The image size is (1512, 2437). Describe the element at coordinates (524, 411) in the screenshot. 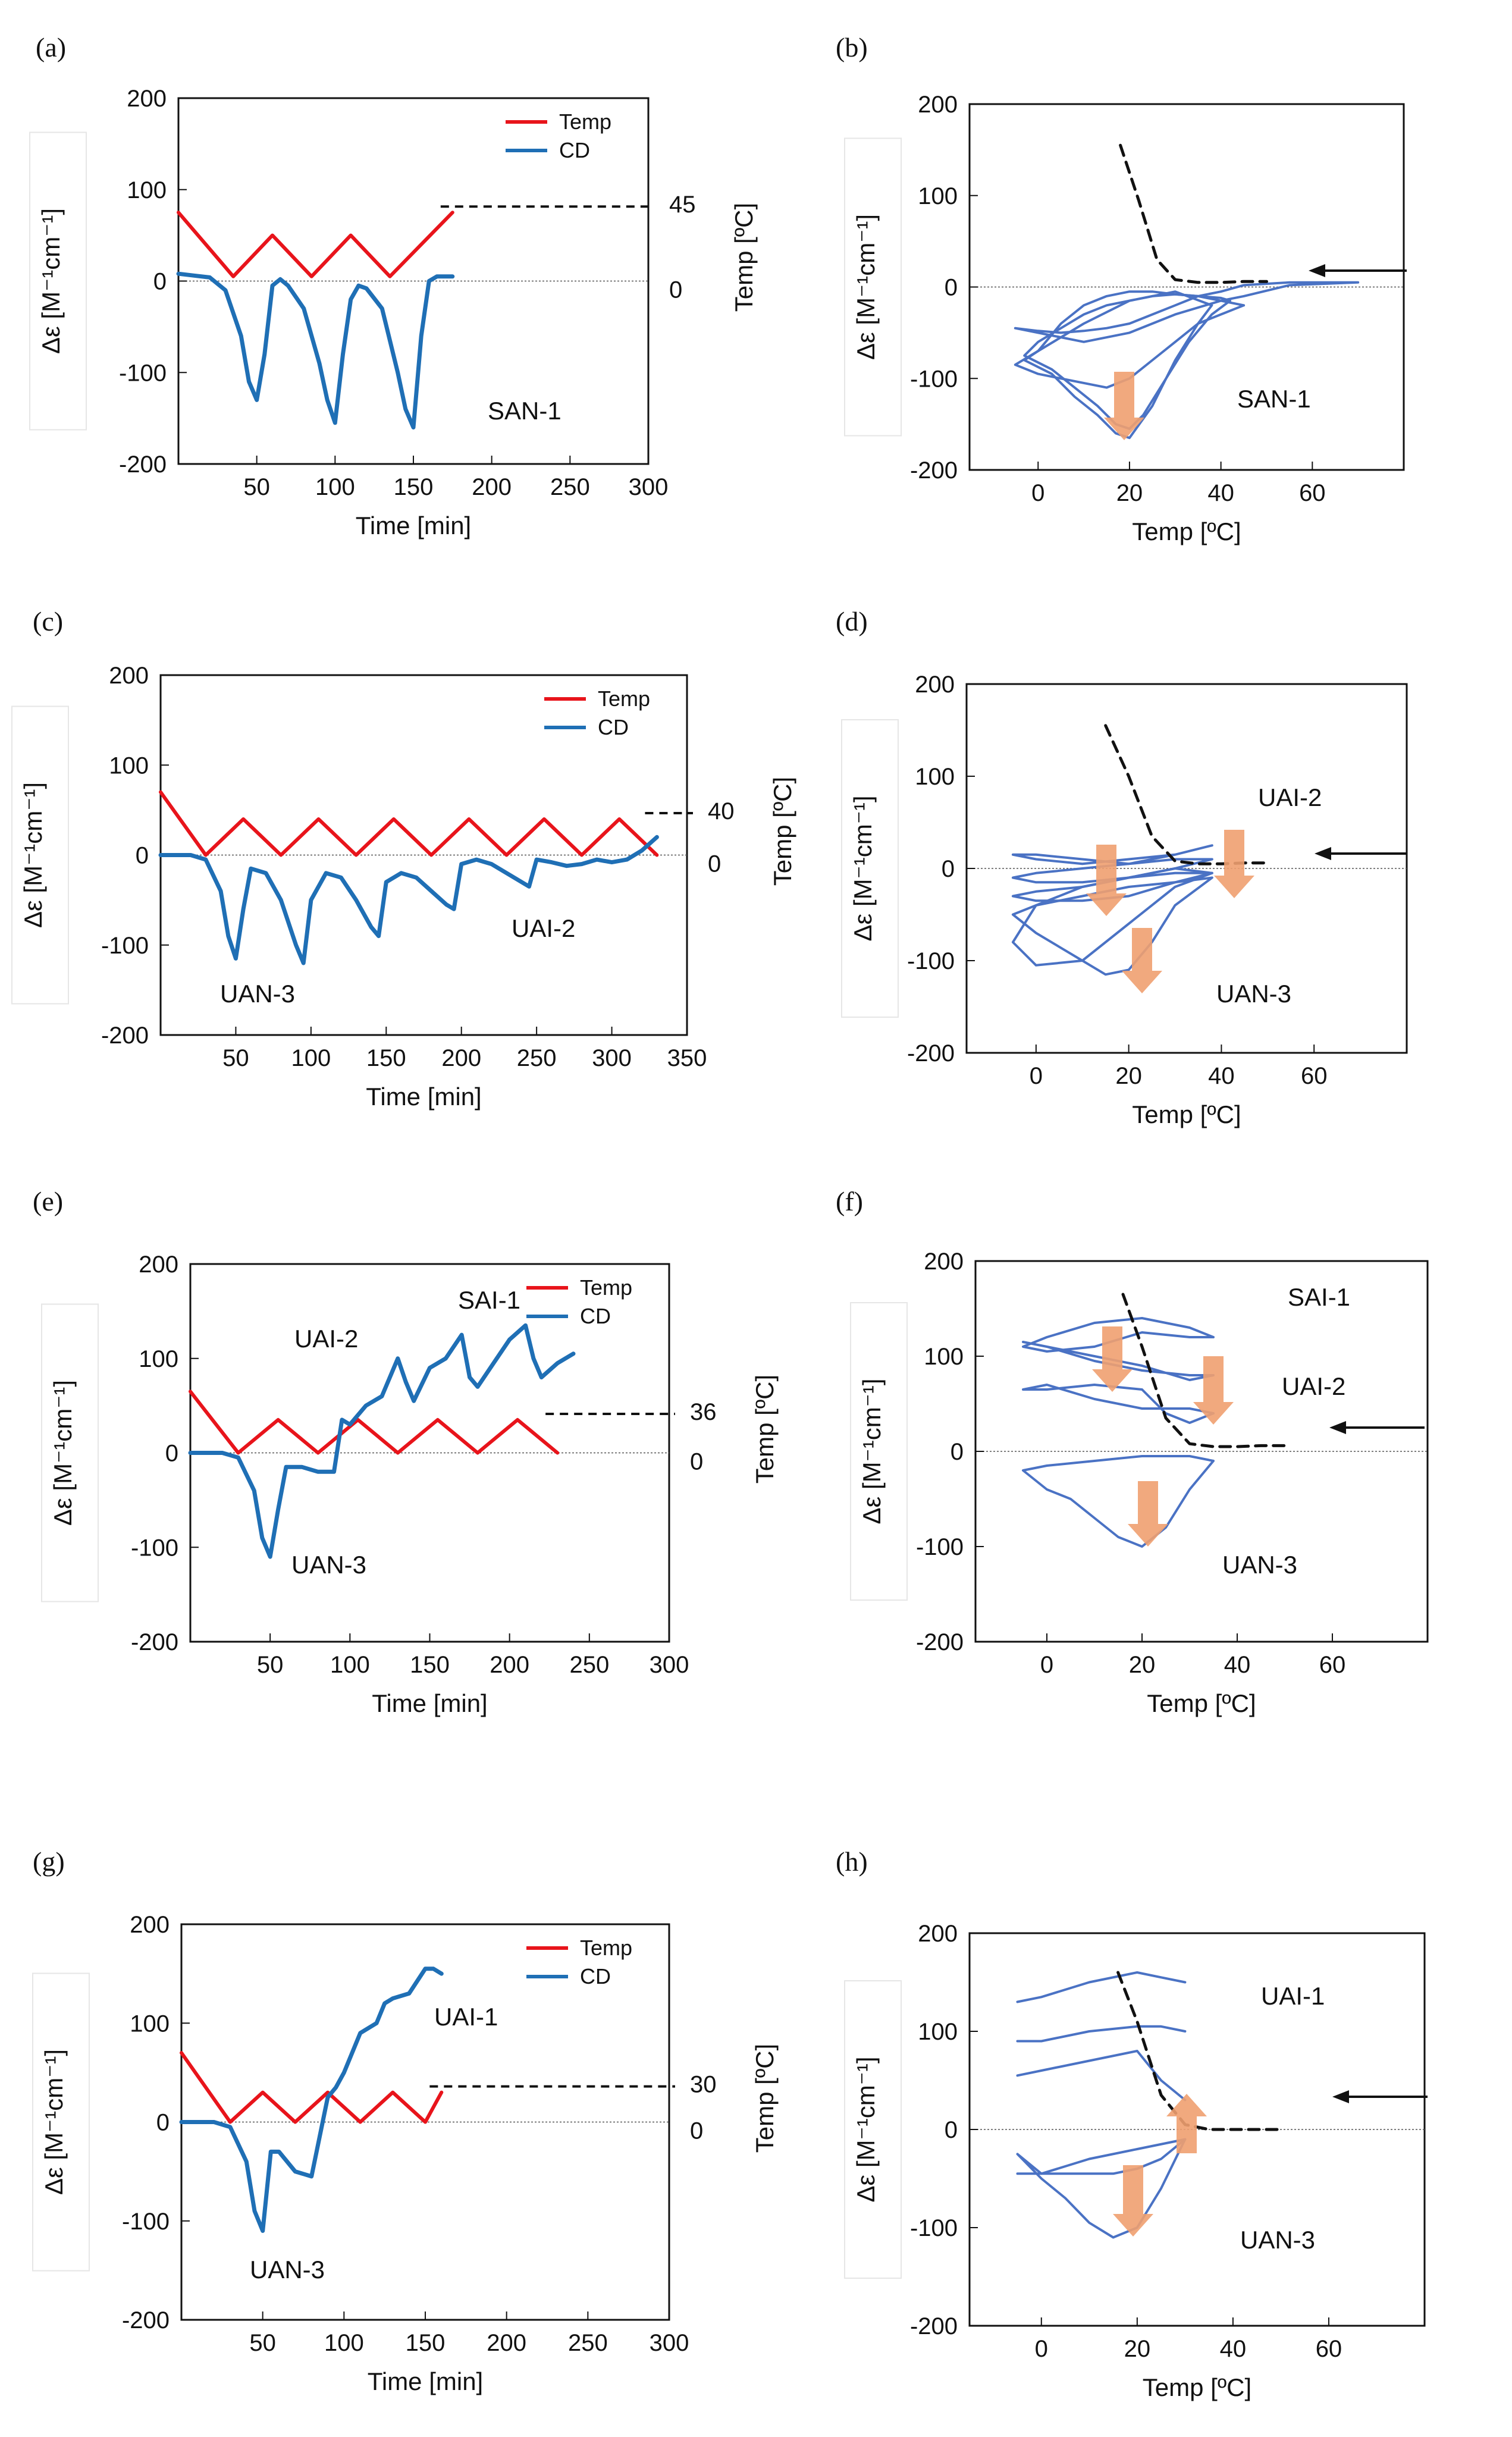

I see `annotation-label: SAN-1` at that location.